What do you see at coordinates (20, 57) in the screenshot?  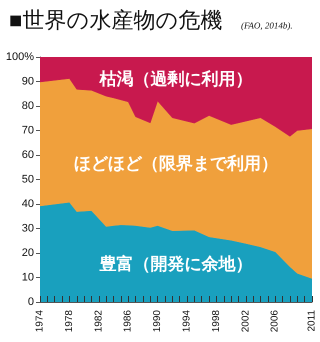 I see `y-tick-label: 100%` at bounding box center [20, 57].